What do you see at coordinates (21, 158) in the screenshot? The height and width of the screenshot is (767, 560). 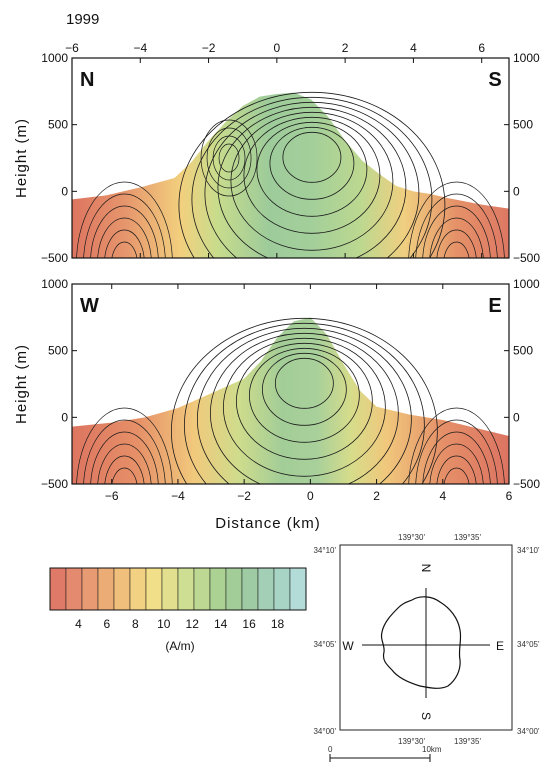 I see `ns-y-axis-title: Height (m)` at bounding box center [21, 158].